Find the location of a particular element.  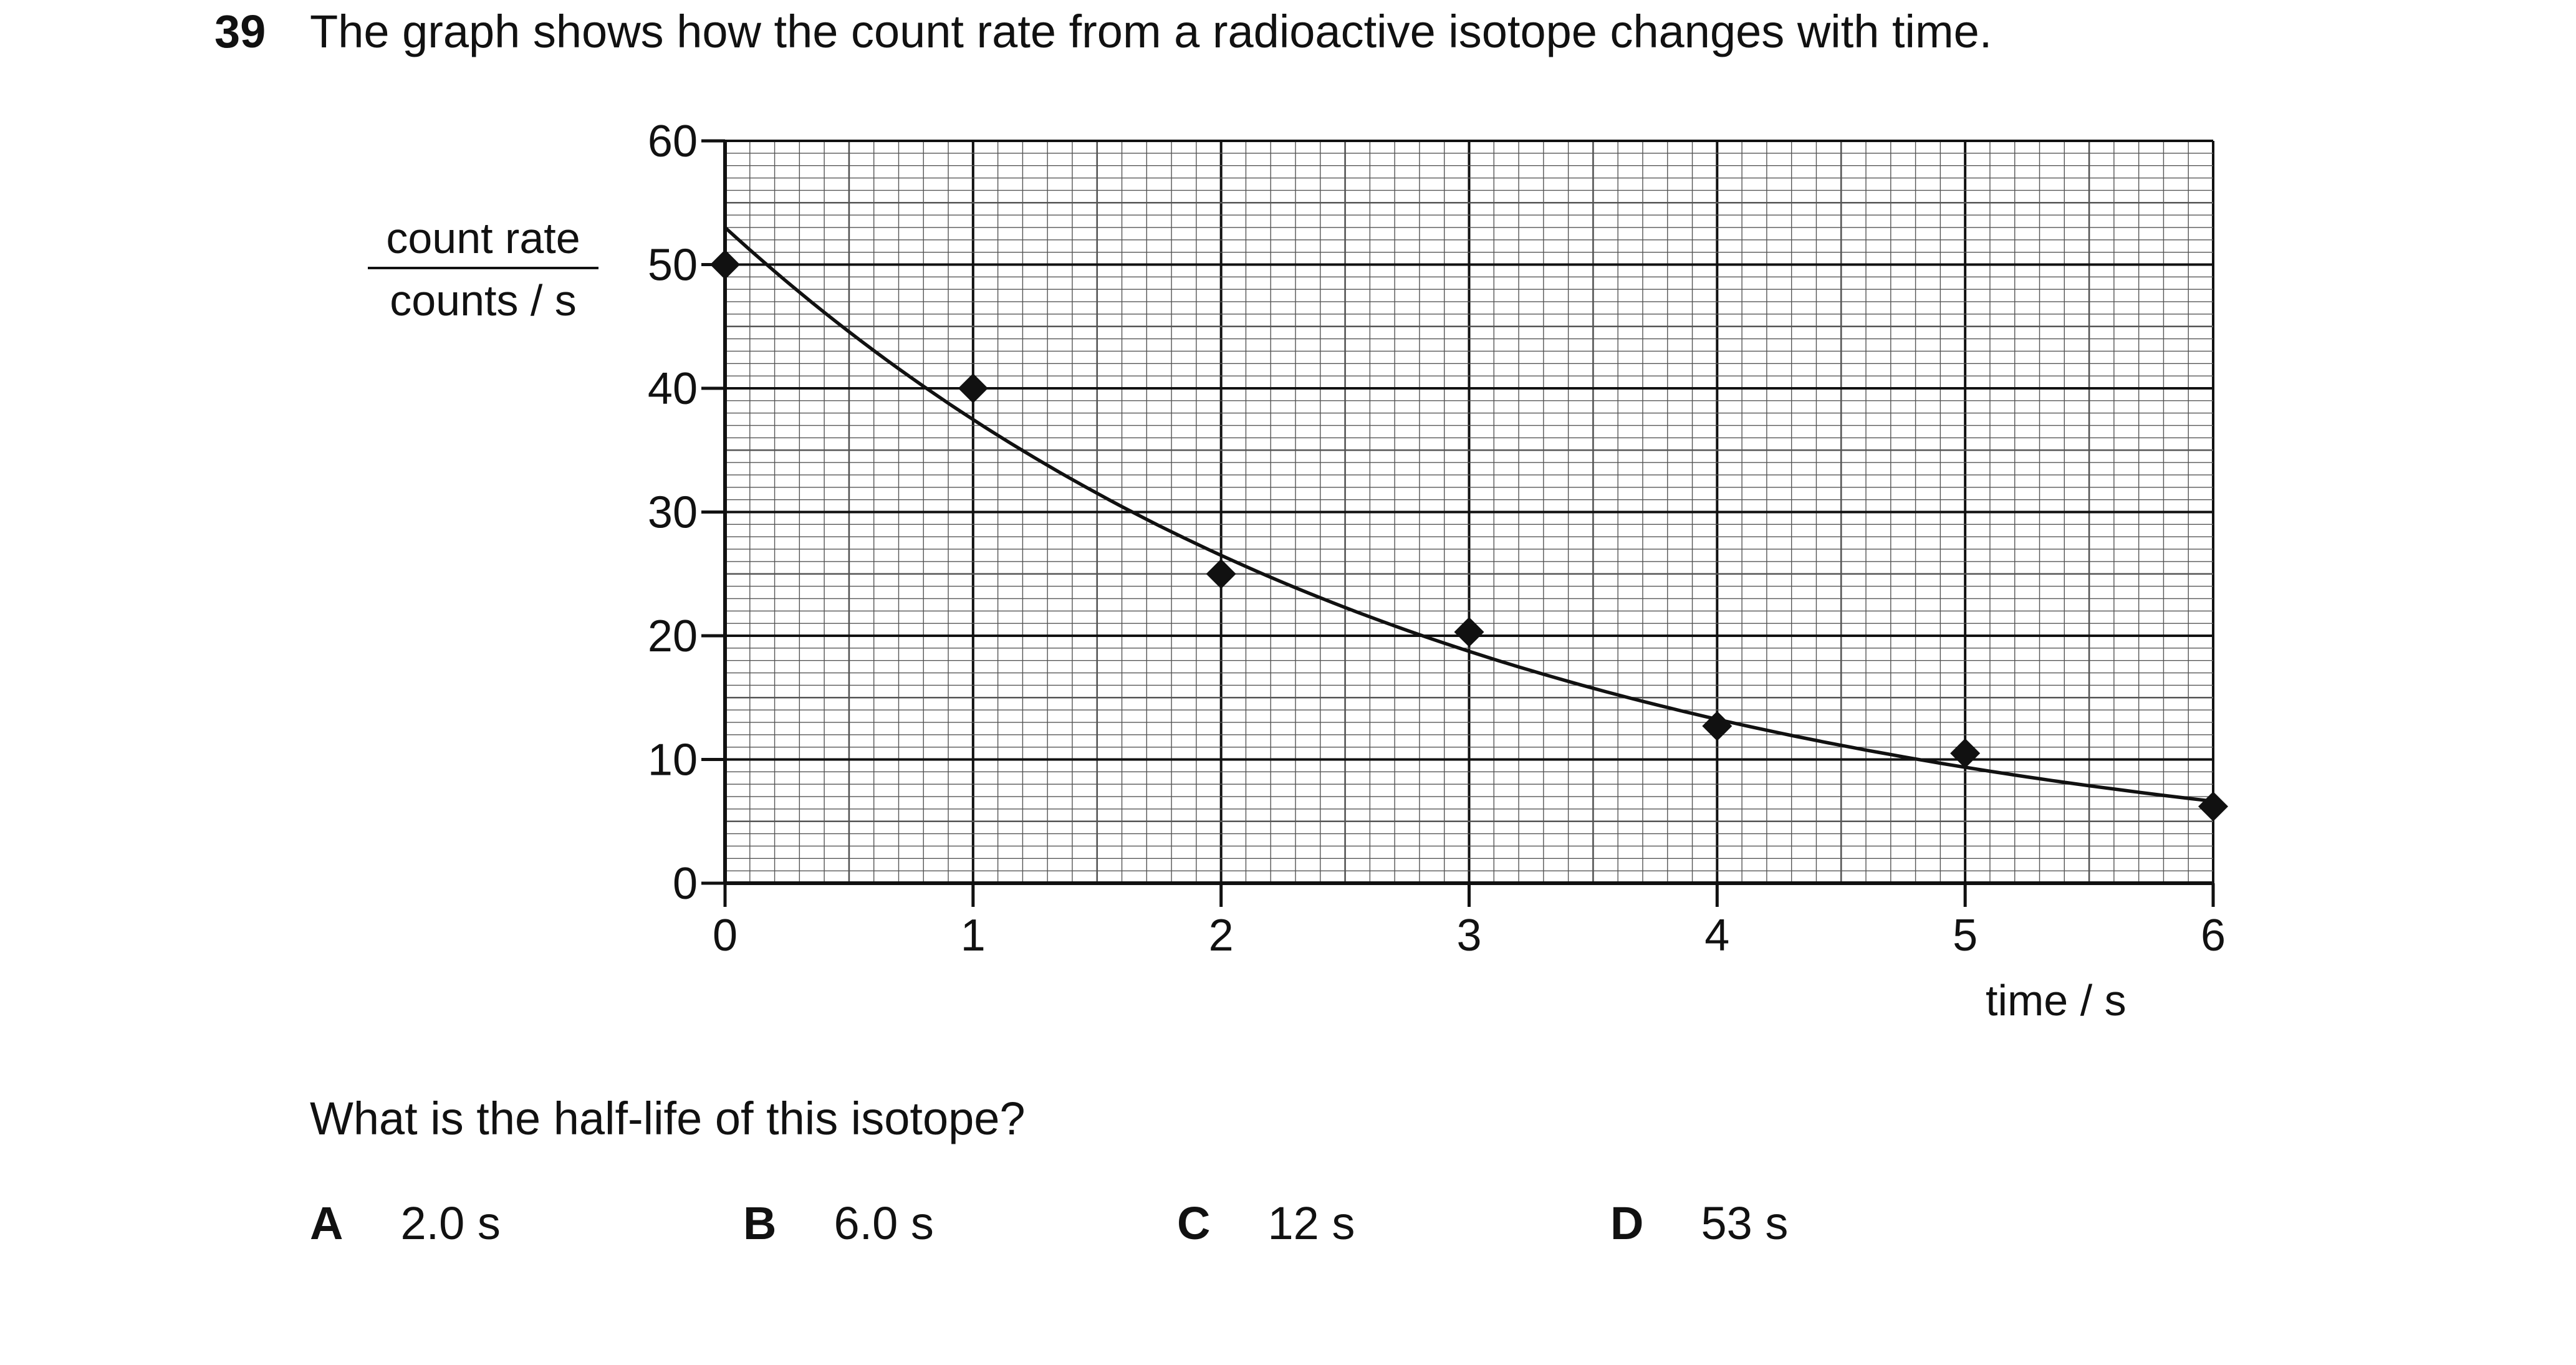

x-tick-label: 3 is located at coordinates (1468, 936).